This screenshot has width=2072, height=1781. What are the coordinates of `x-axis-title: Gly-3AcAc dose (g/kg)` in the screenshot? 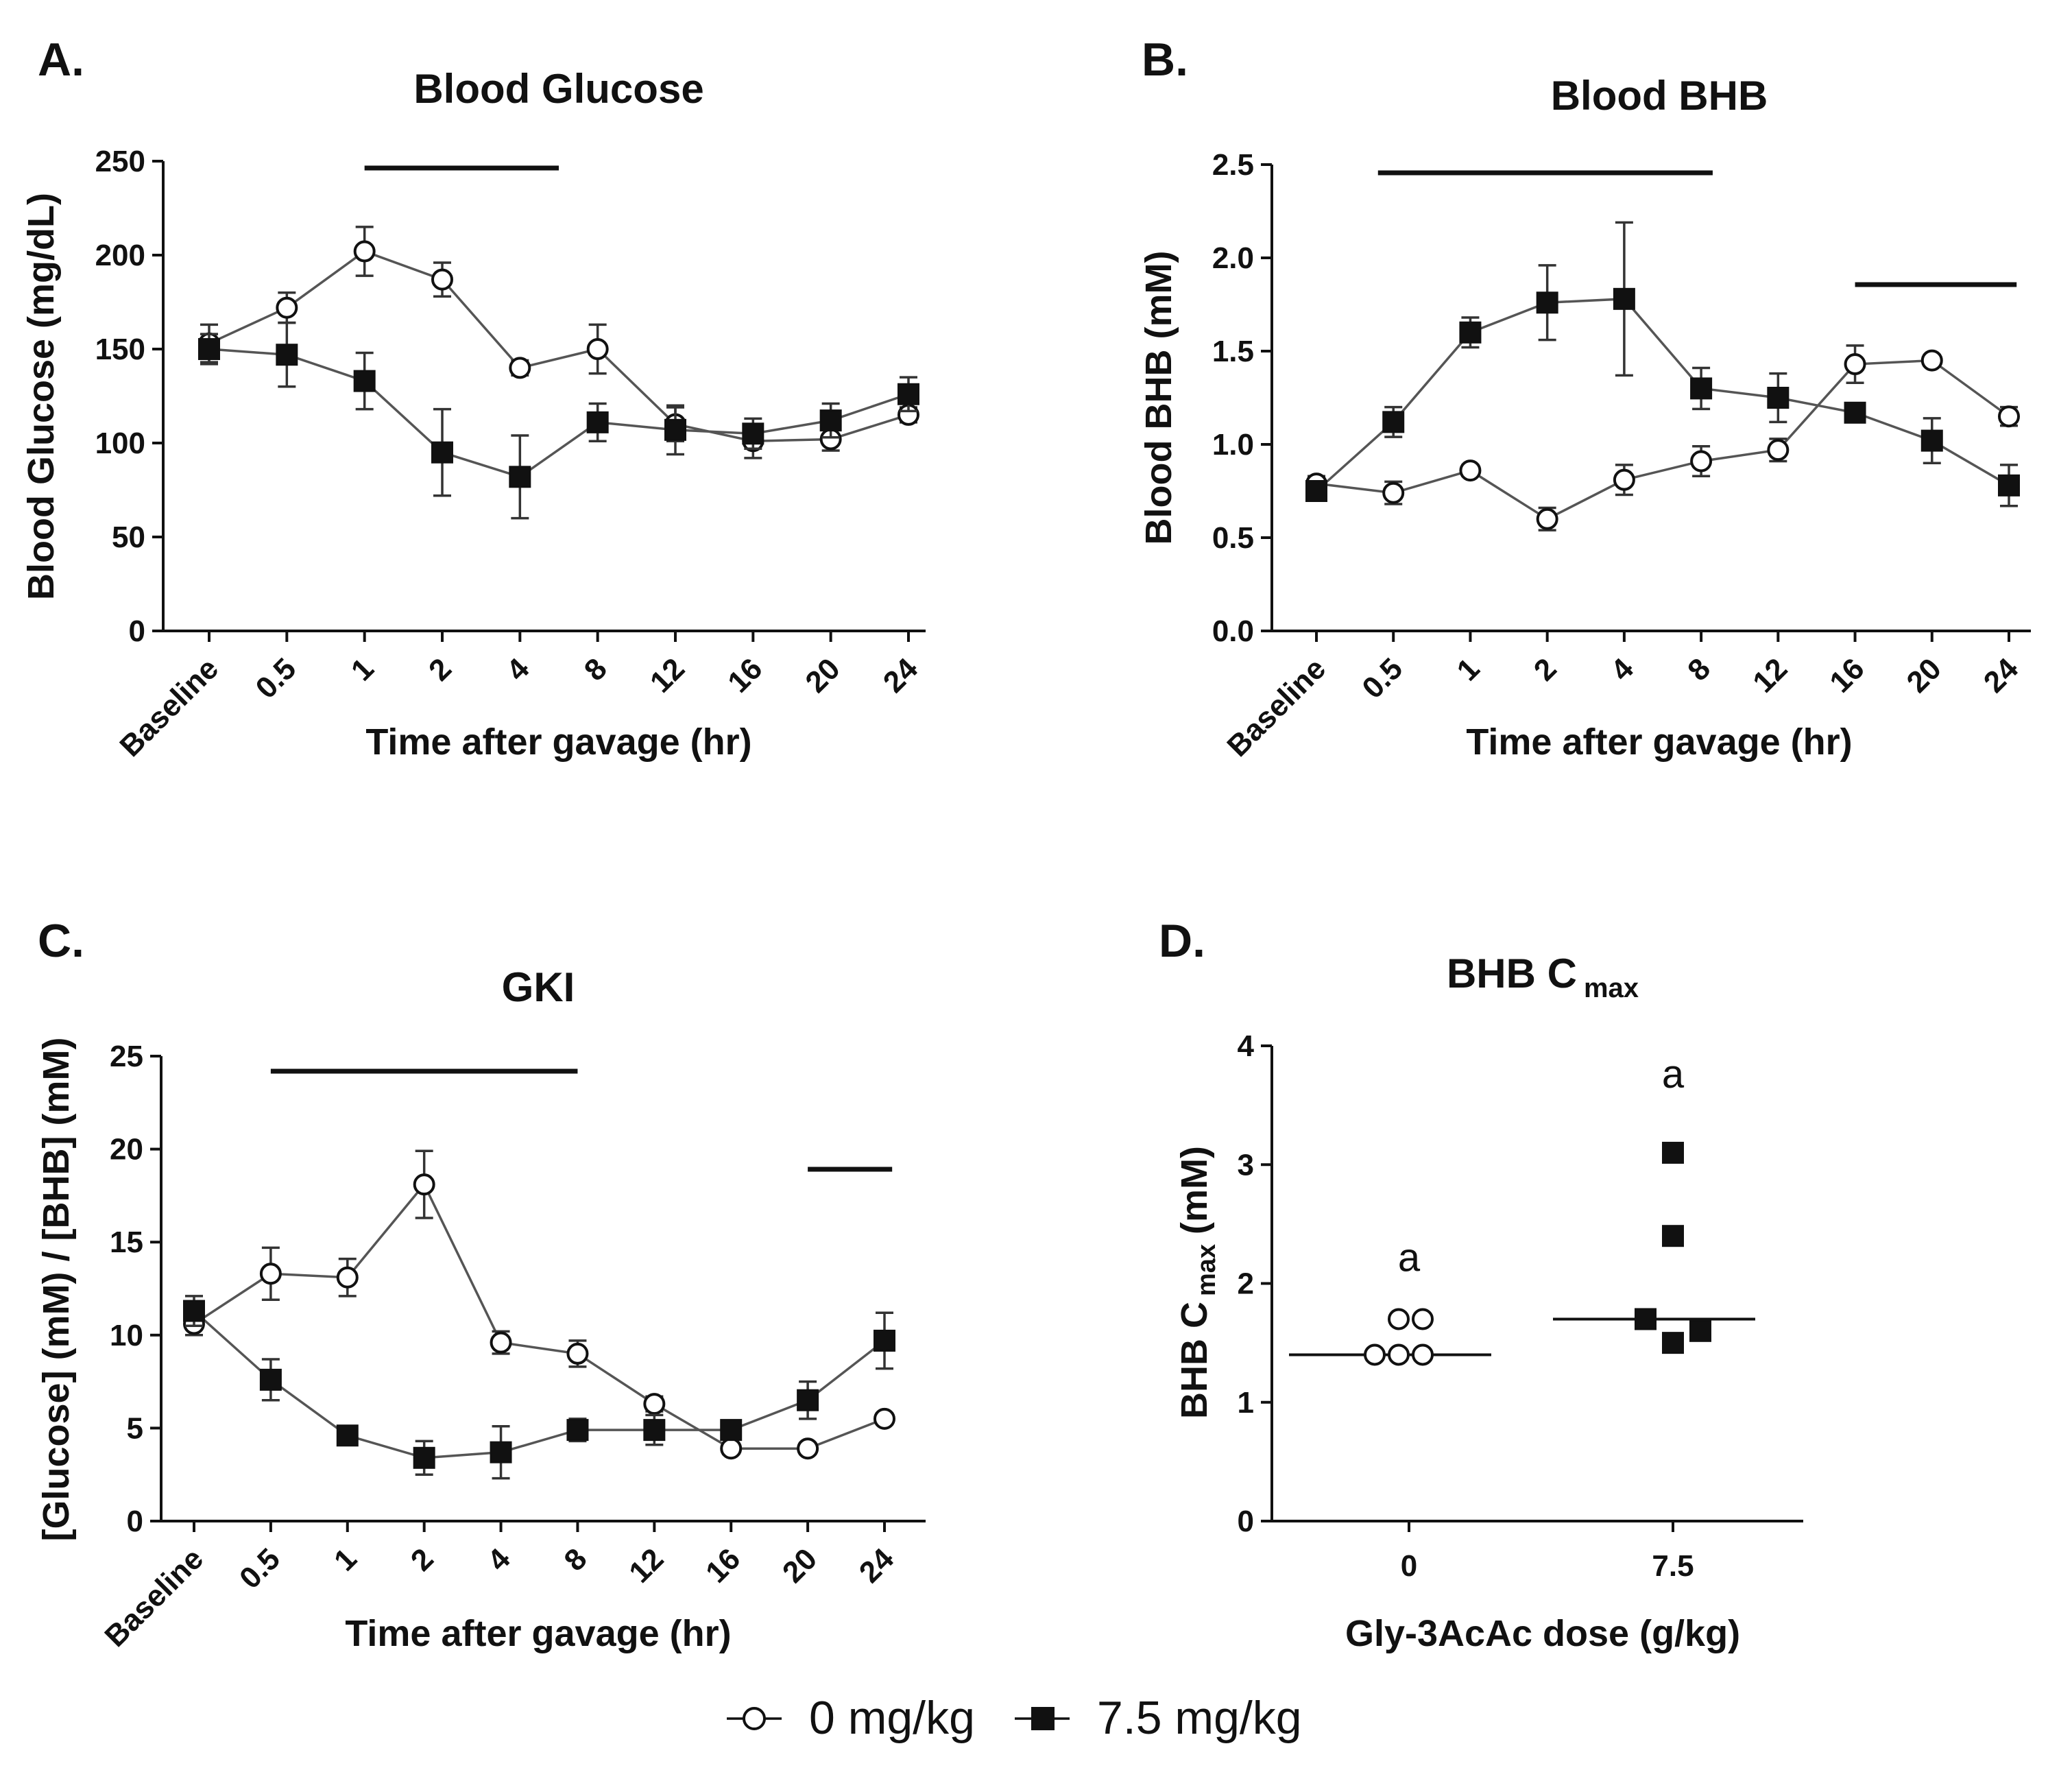 It's located at (1542, 1633).